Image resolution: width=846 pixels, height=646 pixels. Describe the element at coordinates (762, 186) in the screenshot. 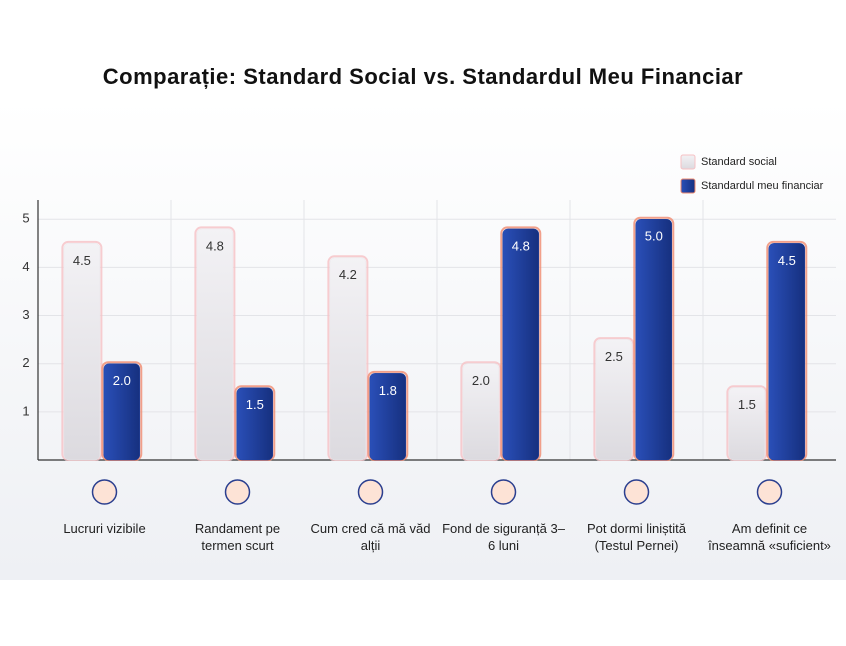

I see `legend-label: Standardul meu financiar` at that location.